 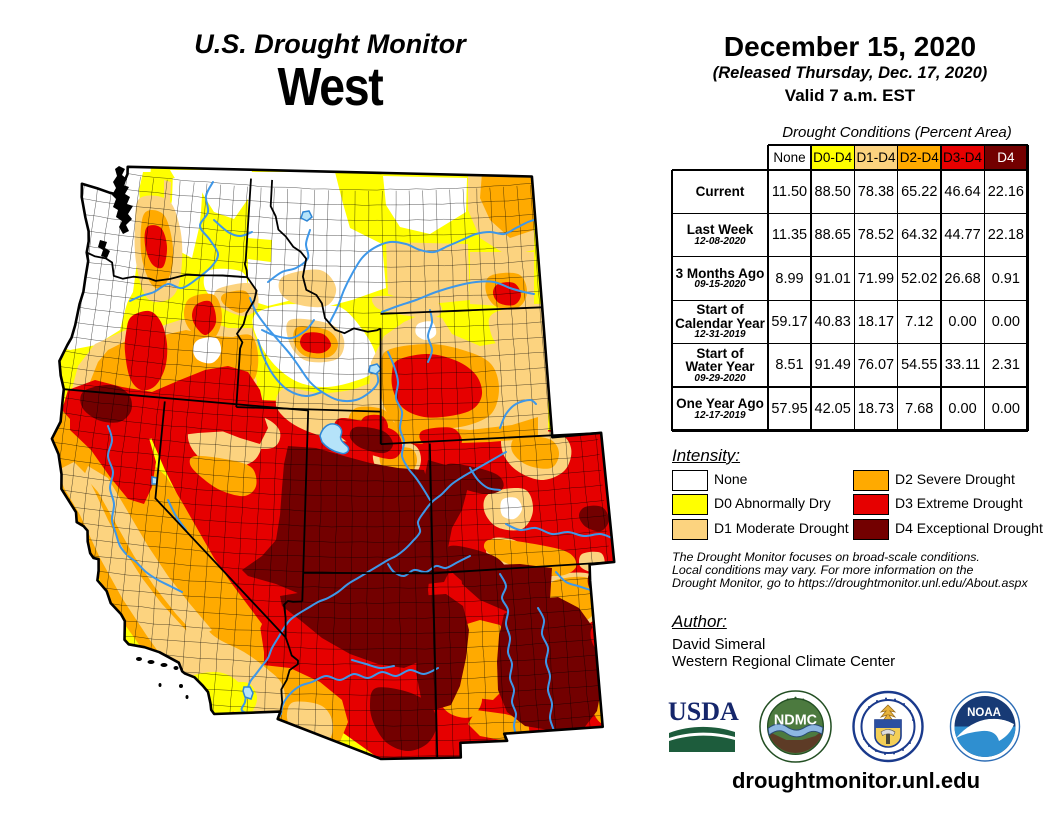 I want to click on svg-text: USDA, so click(x=703, y=712).